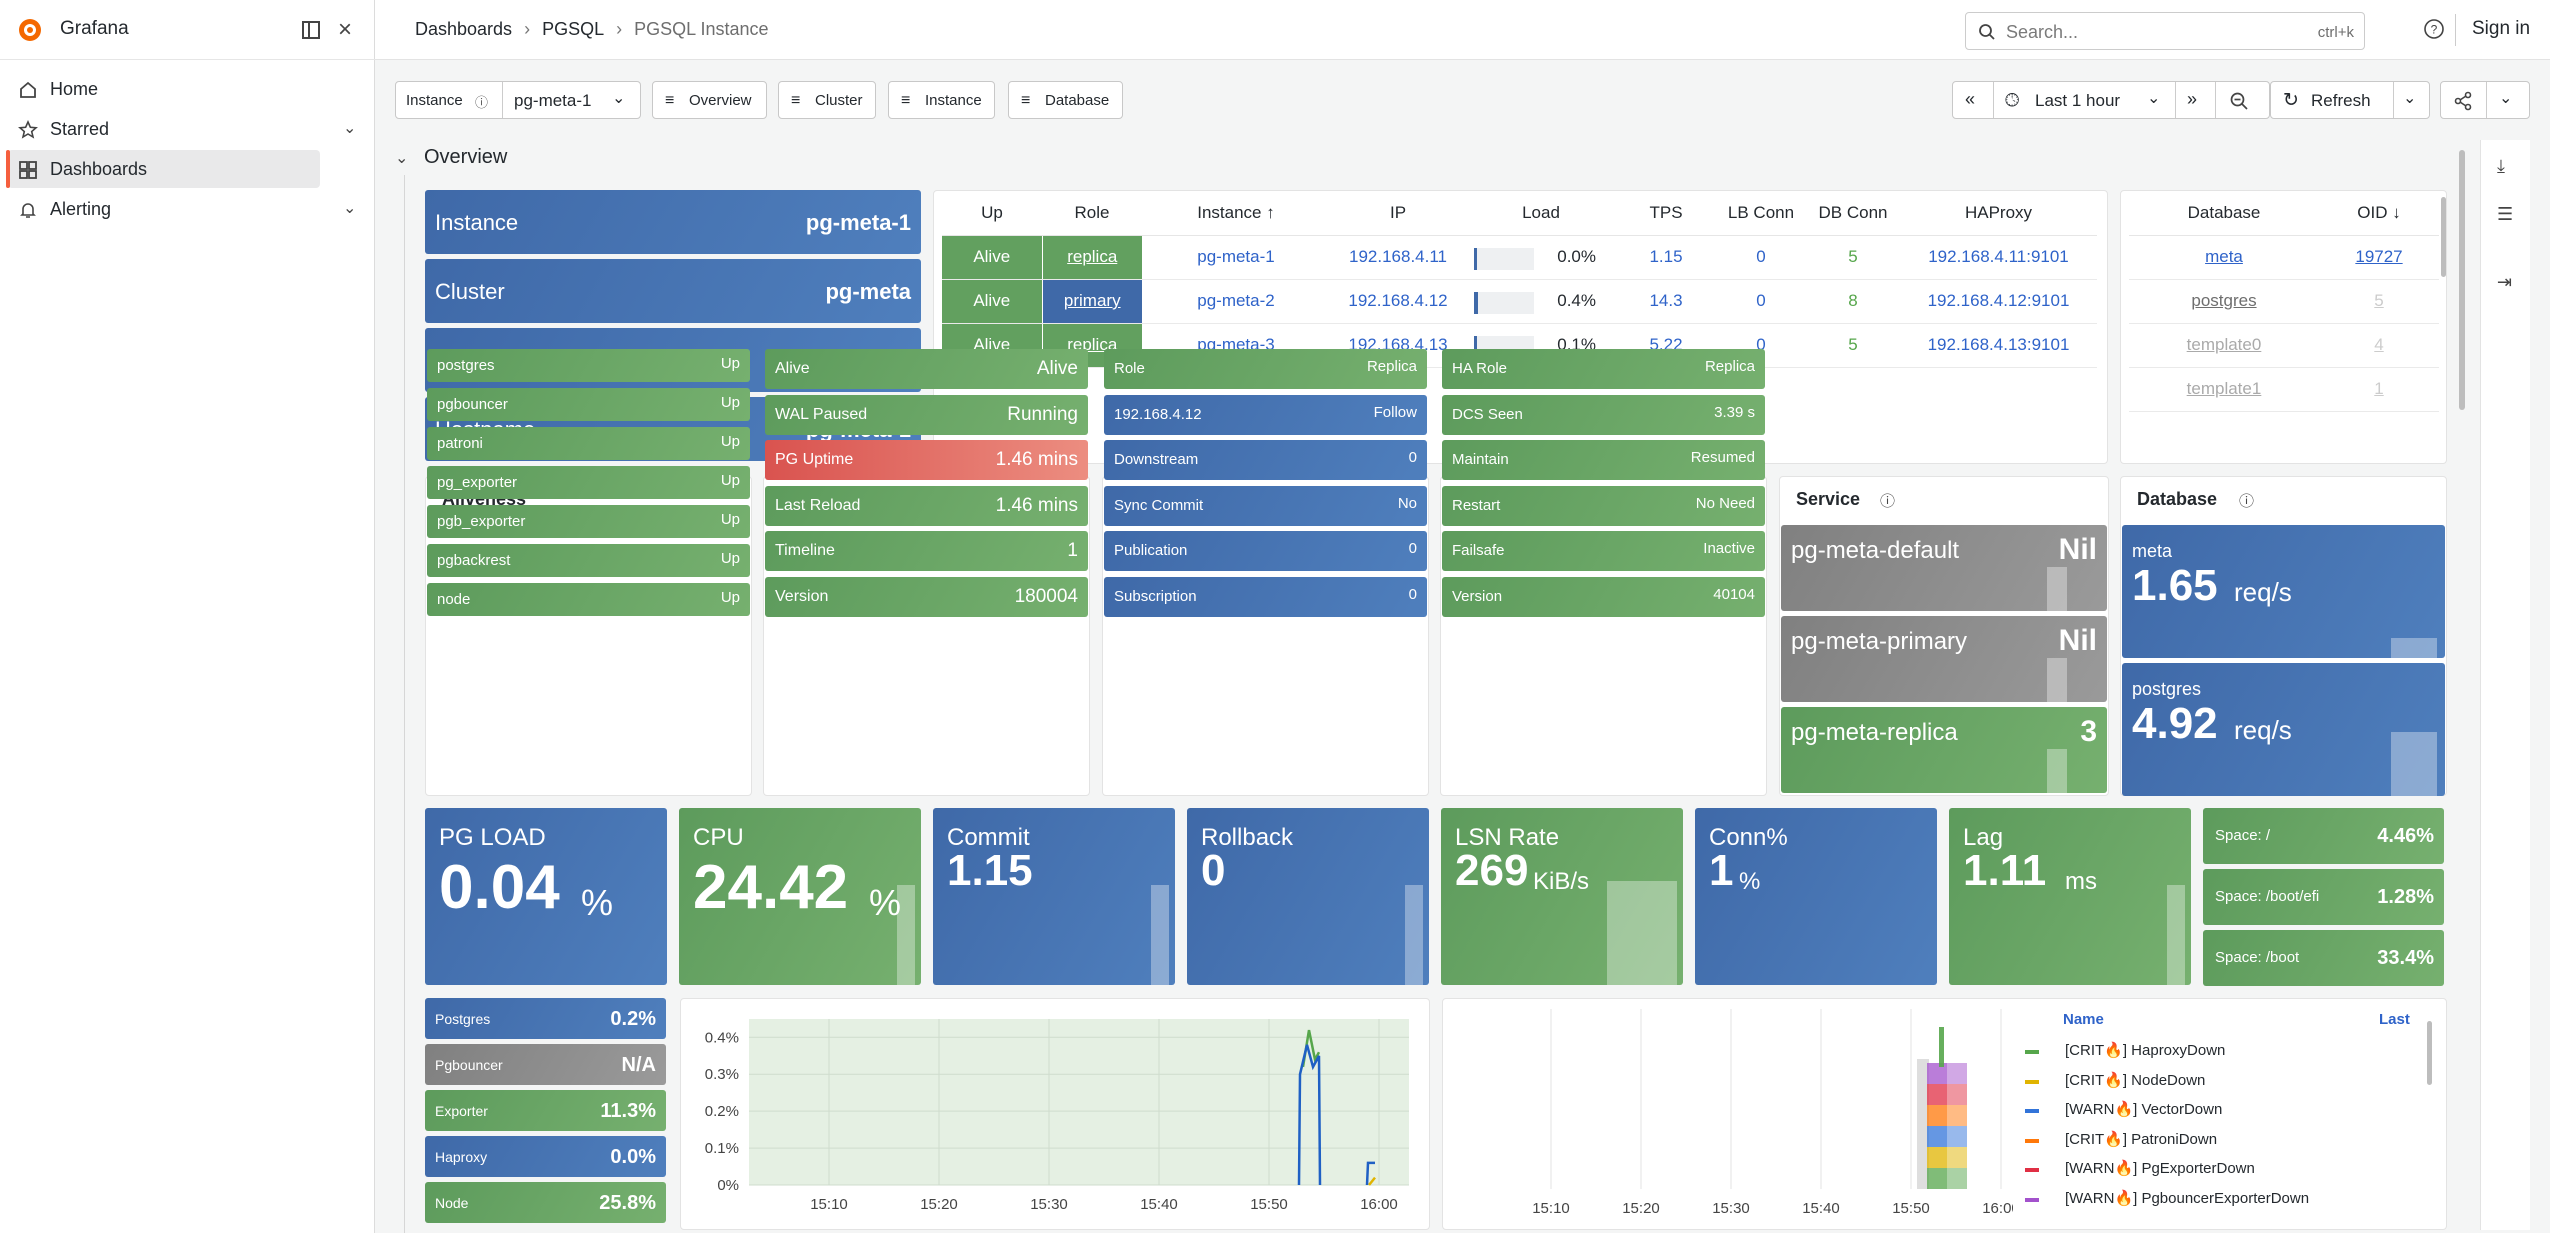 The height and width of the screenshot is (1233, 2550). I want to click on column-header-3: IP, so click(1398, 213).